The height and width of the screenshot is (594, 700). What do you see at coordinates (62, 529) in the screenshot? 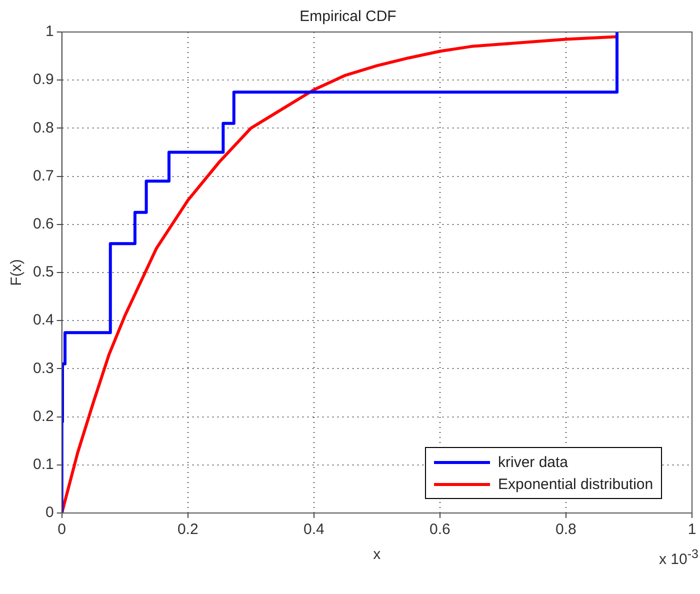
I see `x-tick-label: 0` at bounding box center [62, 529].